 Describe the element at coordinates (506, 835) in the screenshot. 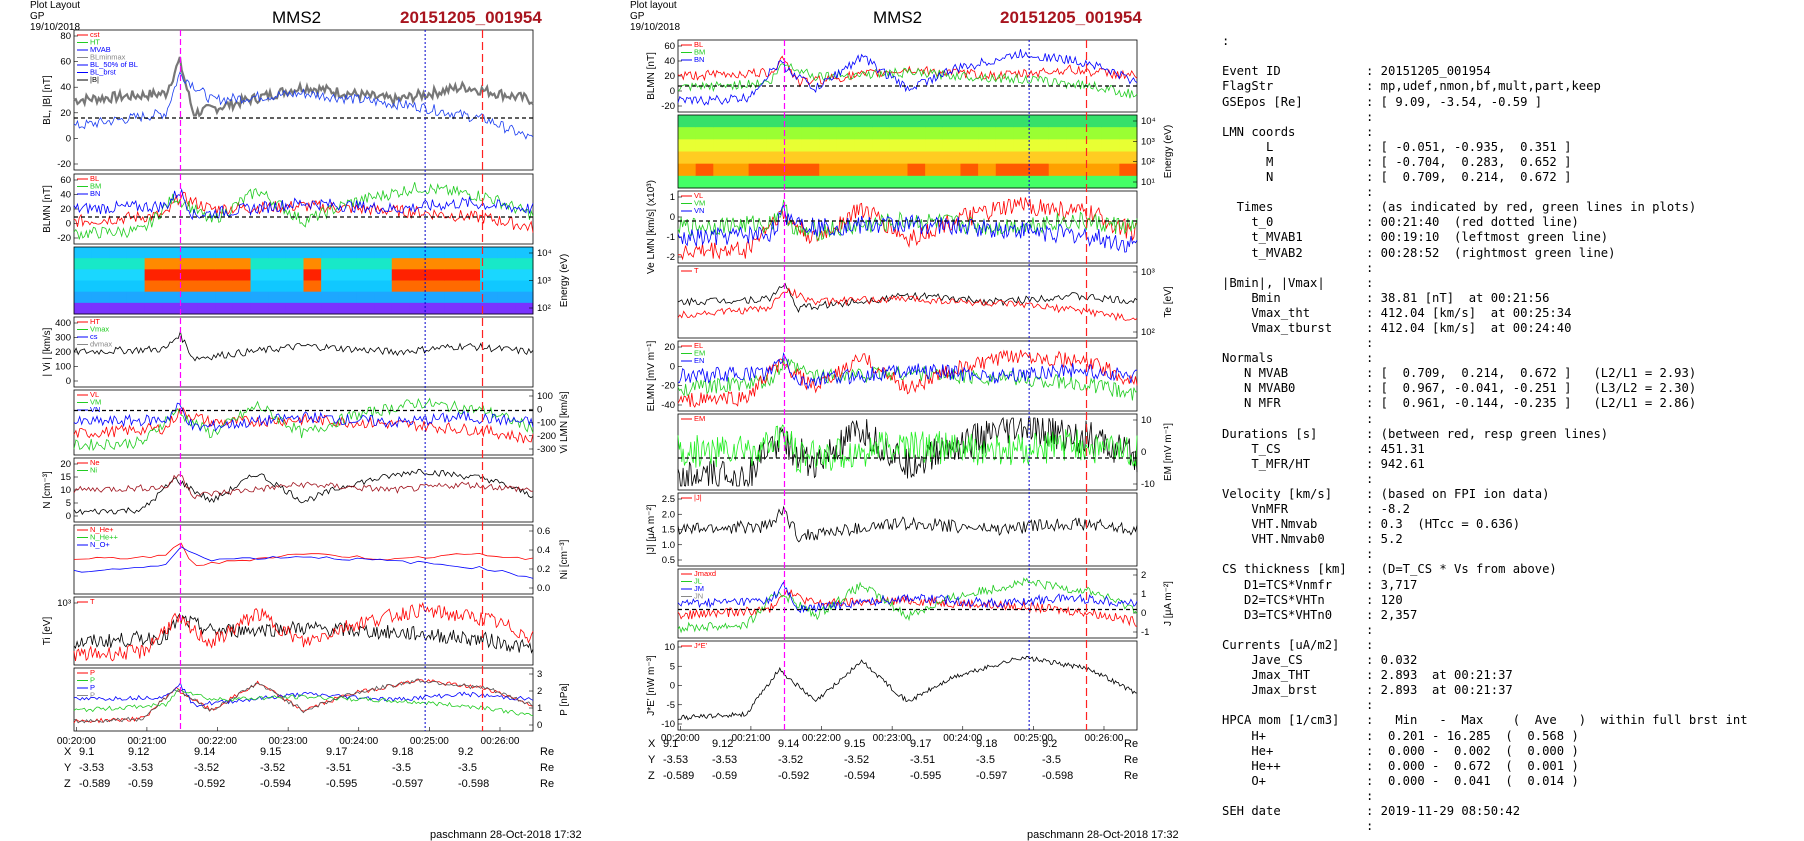

I see `left-footer: paschmann 28-Oct-2018 17:32` at that location.